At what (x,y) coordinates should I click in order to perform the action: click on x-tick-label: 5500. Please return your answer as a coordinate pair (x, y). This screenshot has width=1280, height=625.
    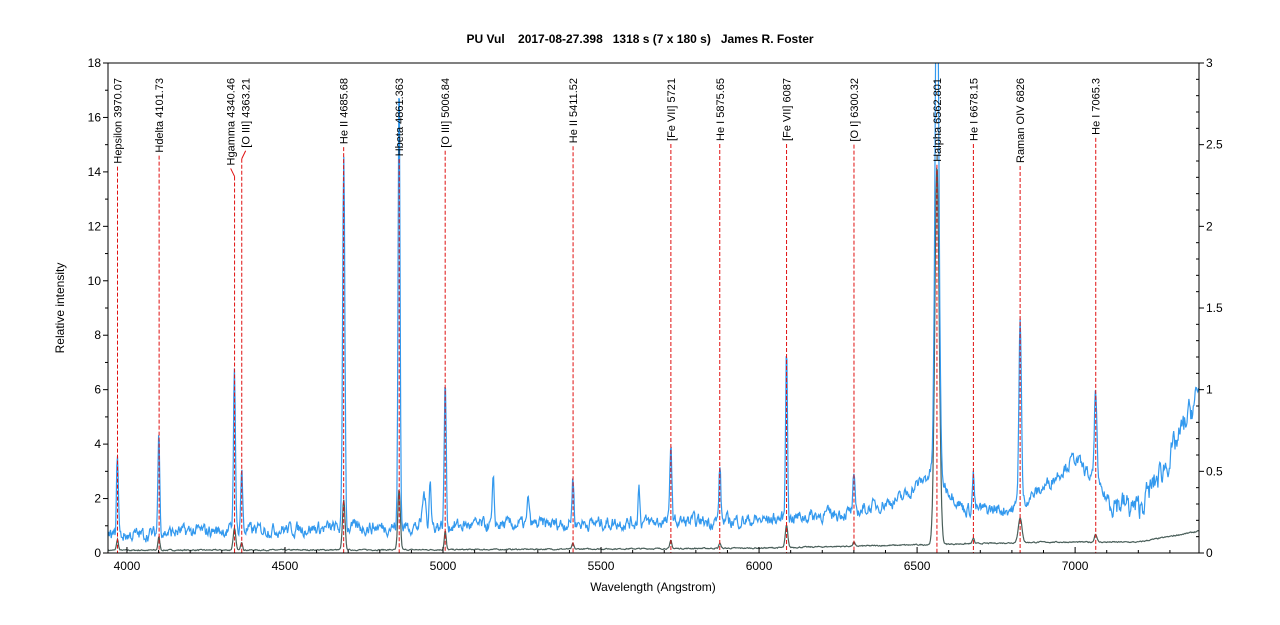
    Looking at the image, I should click on (601, 566).